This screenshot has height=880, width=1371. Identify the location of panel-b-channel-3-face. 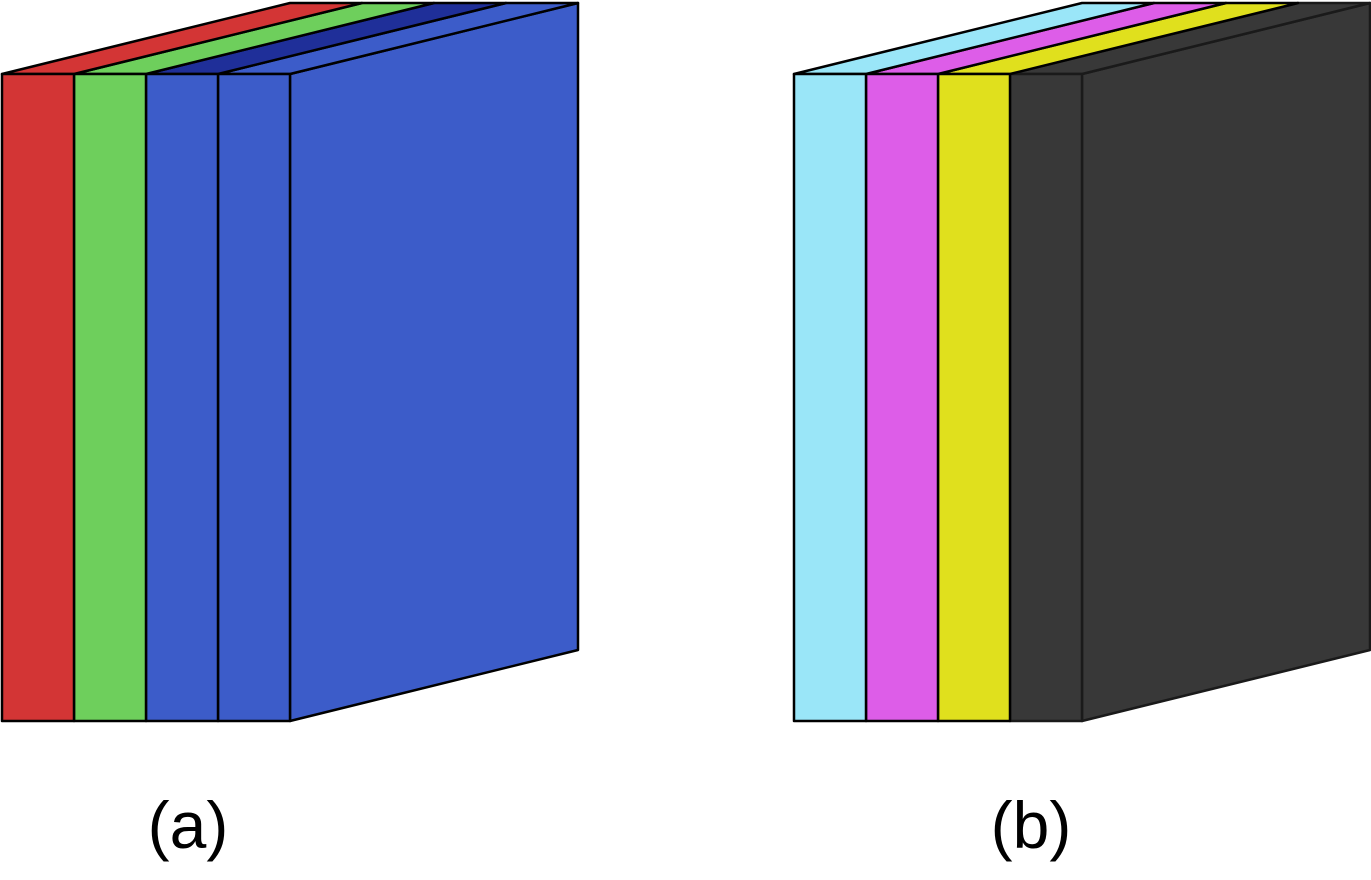
(974, 397).